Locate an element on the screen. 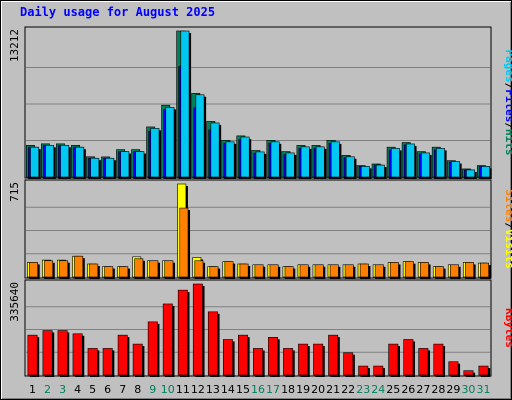 The image size is (512, 400). day-label-20: 20 is located at coordinates (318, 389).